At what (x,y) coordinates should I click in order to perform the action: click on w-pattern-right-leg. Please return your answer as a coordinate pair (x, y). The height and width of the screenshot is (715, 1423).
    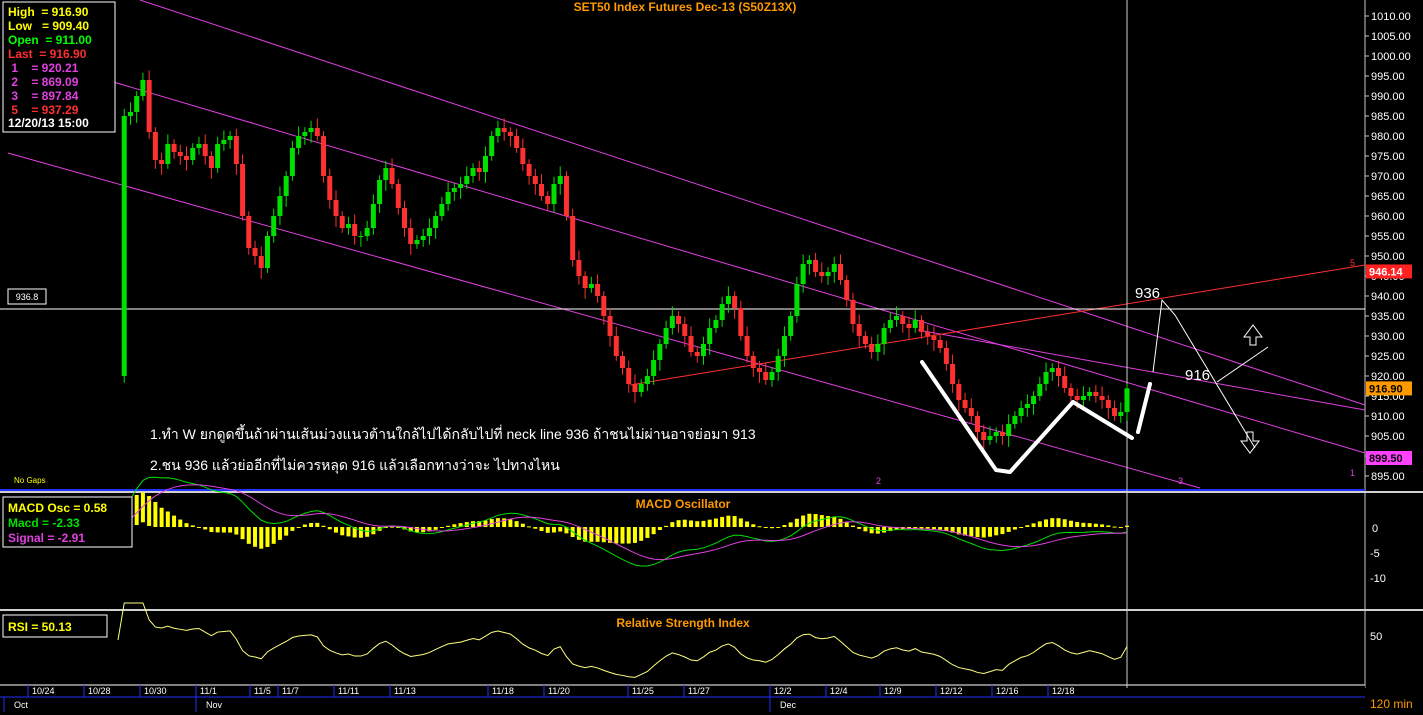
    Looking at the image, I should click on (1144, 408).